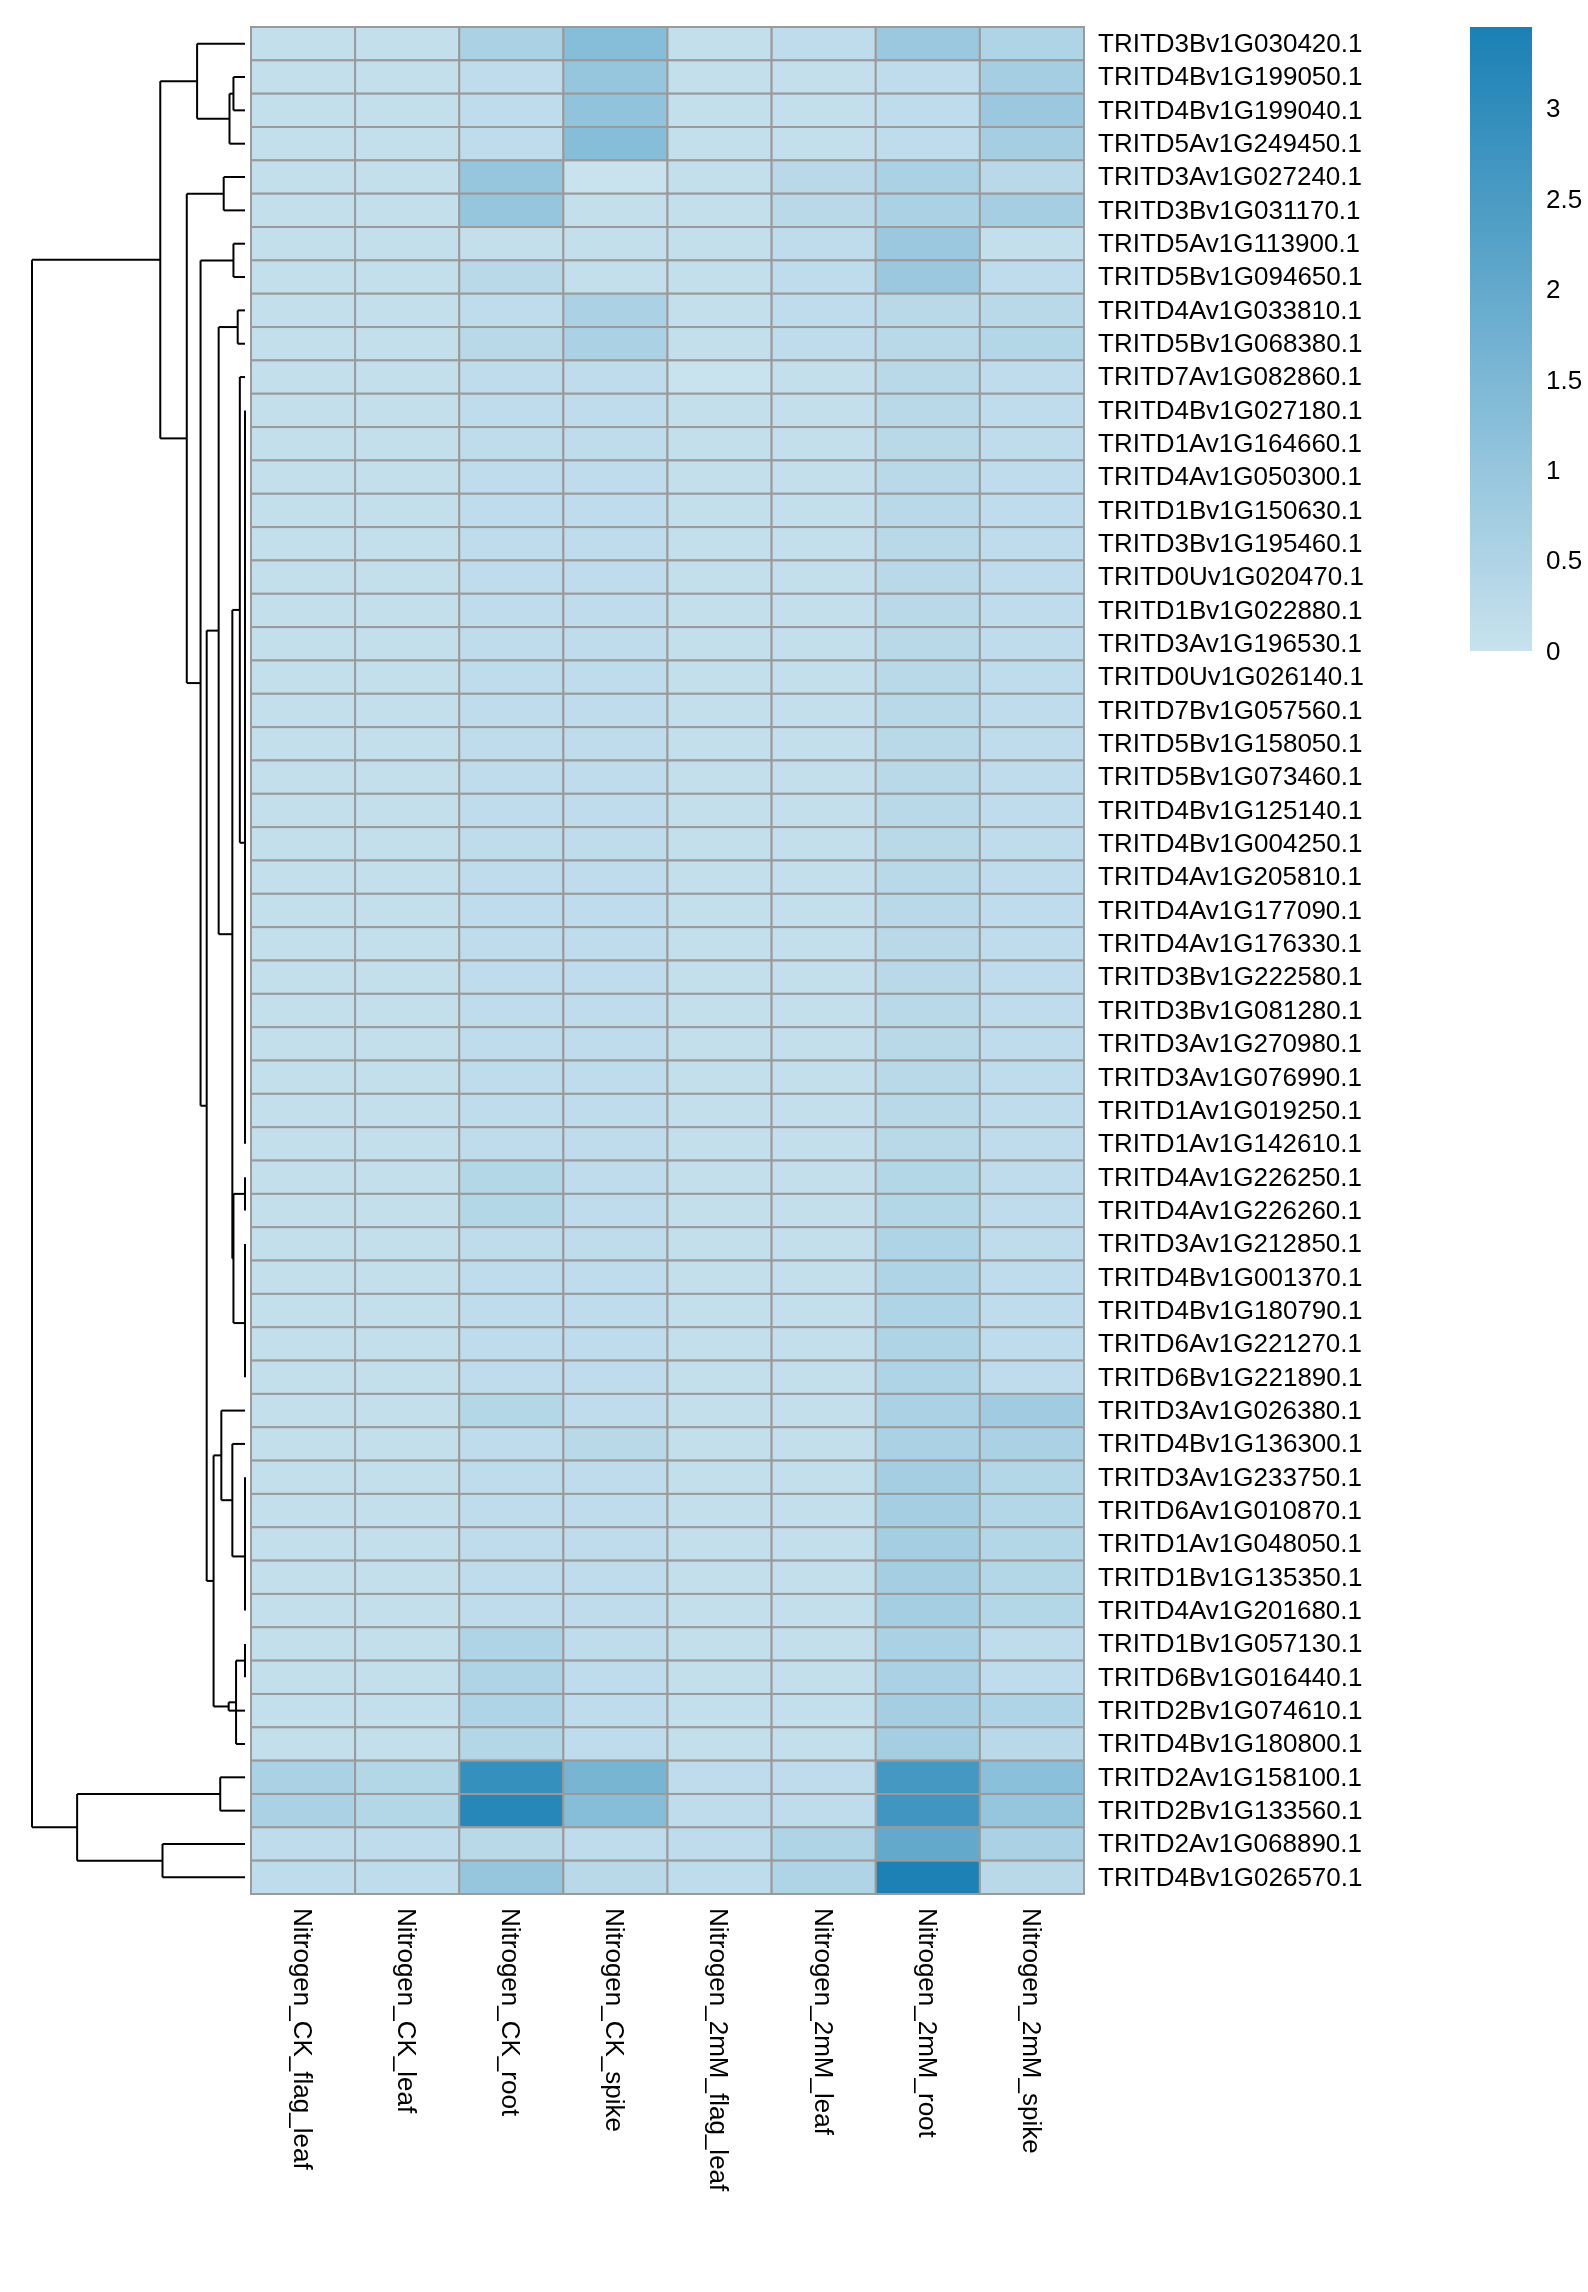  What do you see at coordinates (1230, 976) in the screenshot?
I see `y-tick-label: TRITD3Bv1G222580.1` at bounding box center [1230, 976].